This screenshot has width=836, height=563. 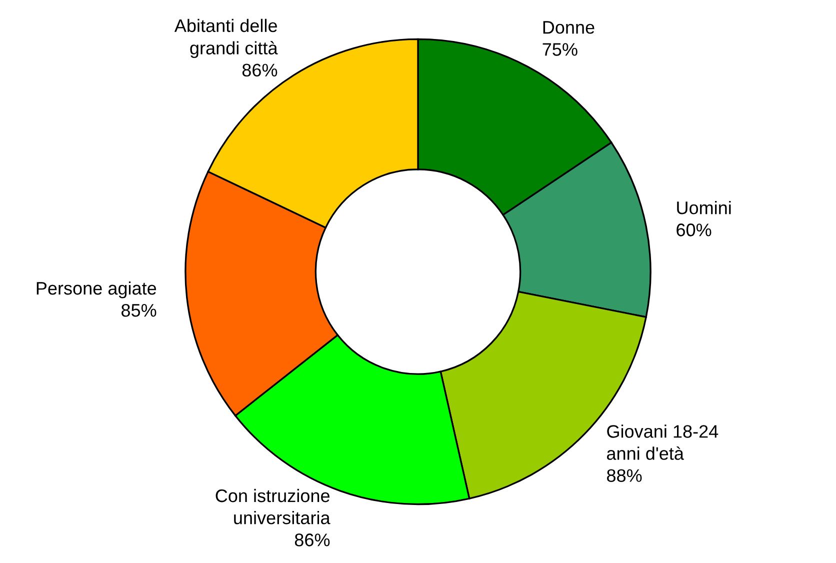 What do you see at coordinates (624, 475) in the screenshot?
I see `data-label: 88%` at bounding box center [624, 475].